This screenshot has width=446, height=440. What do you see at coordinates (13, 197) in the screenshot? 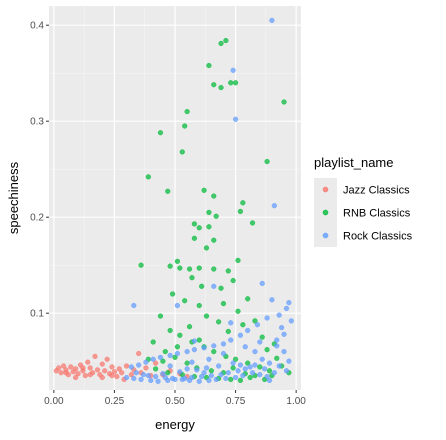
I see `y-axis-title: speechiness` at bounding box center [13, 197].